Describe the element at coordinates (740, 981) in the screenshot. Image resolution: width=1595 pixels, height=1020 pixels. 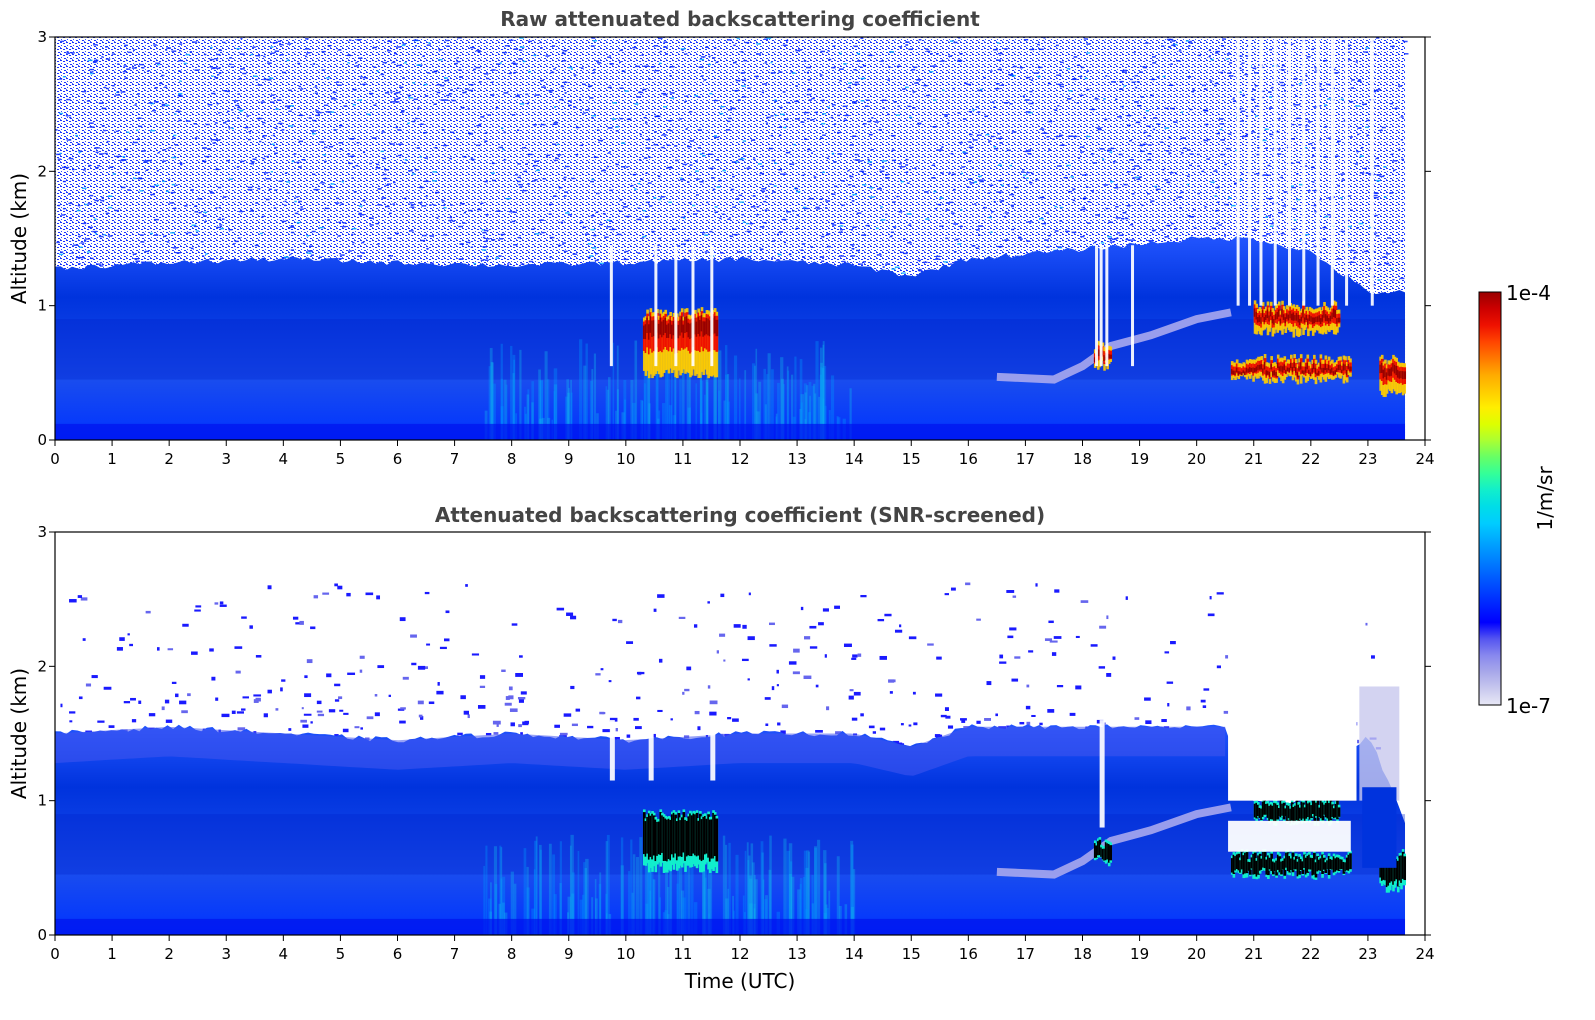
I see `x-axis-label: Time (UTC)` at that location.